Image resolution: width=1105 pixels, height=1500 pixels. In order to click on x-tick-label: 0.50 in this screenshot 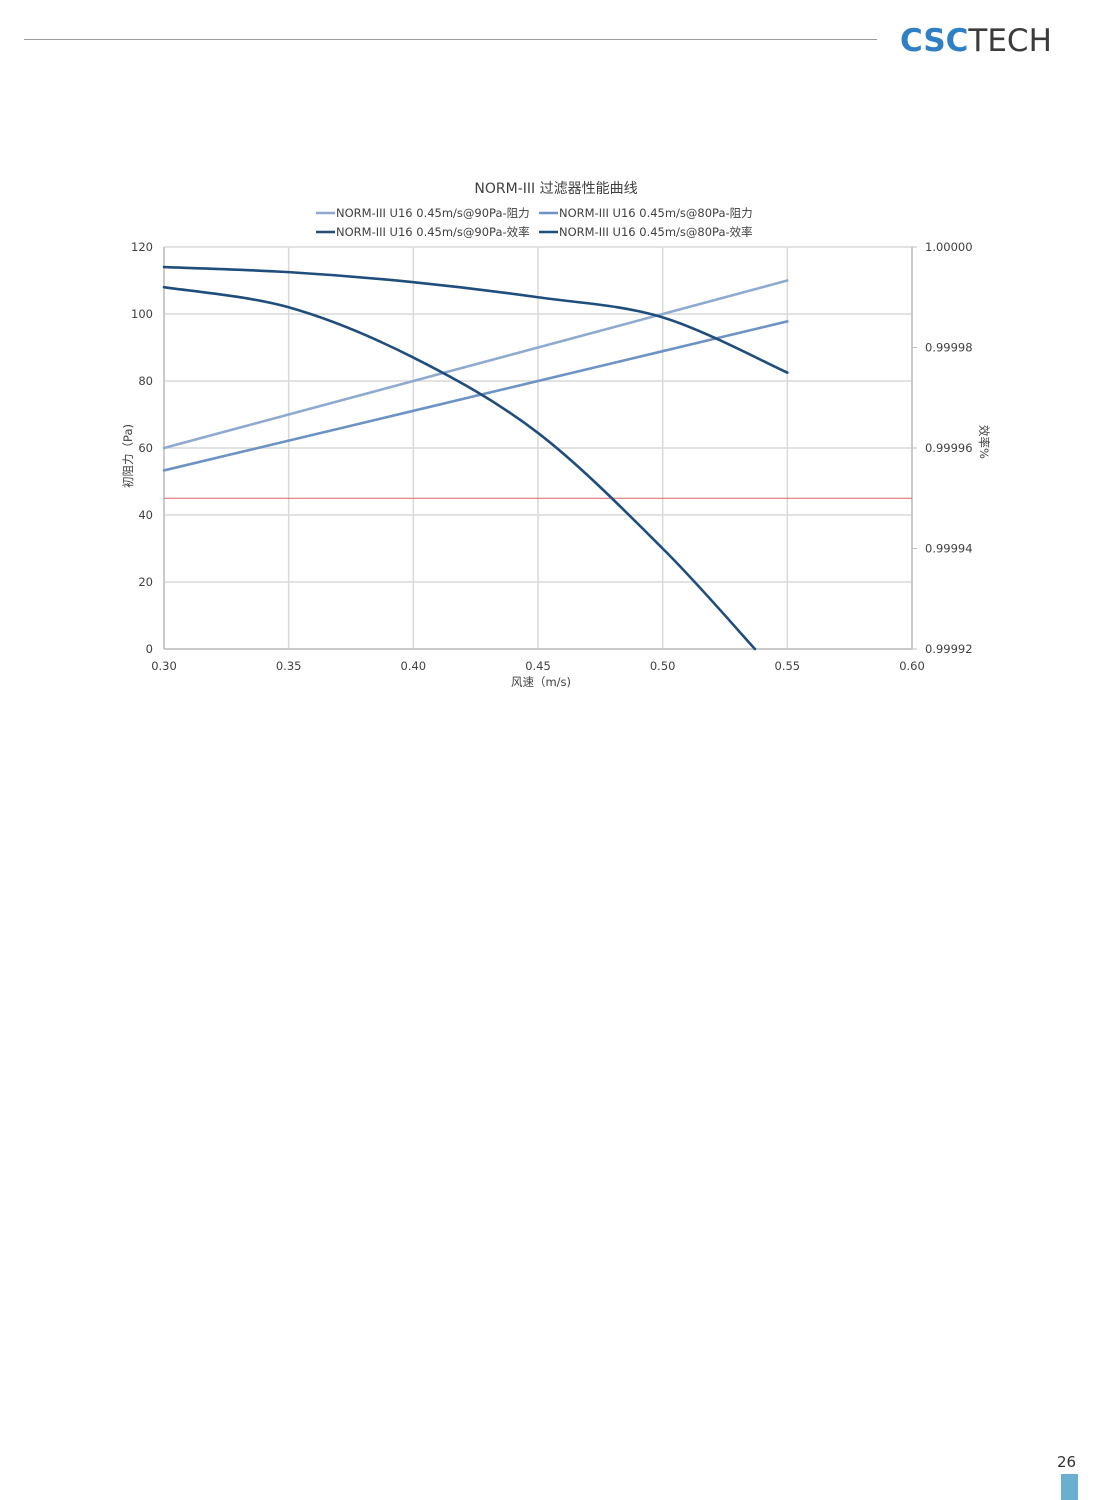, I will do `click(663, 666)`.